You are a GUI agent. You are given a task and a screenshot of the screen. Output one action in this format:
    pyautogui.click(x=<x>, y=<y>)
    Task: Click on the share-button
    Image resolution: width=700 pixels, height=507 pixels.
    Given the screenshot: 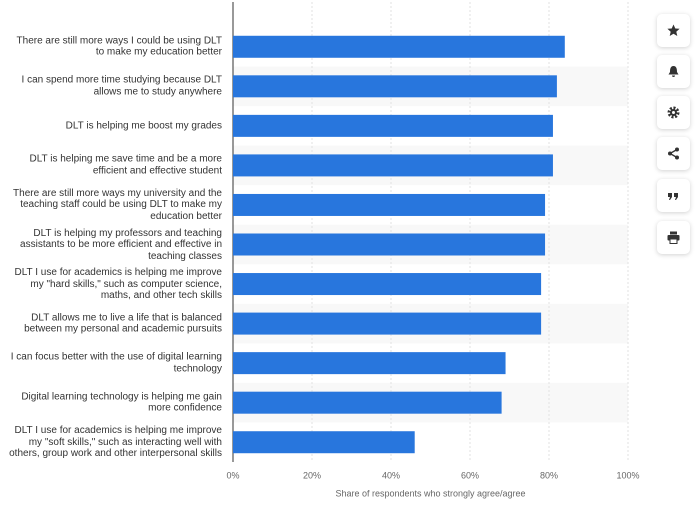 What is the action you would take?
    pyautogui.click(x=673, y=153)
    